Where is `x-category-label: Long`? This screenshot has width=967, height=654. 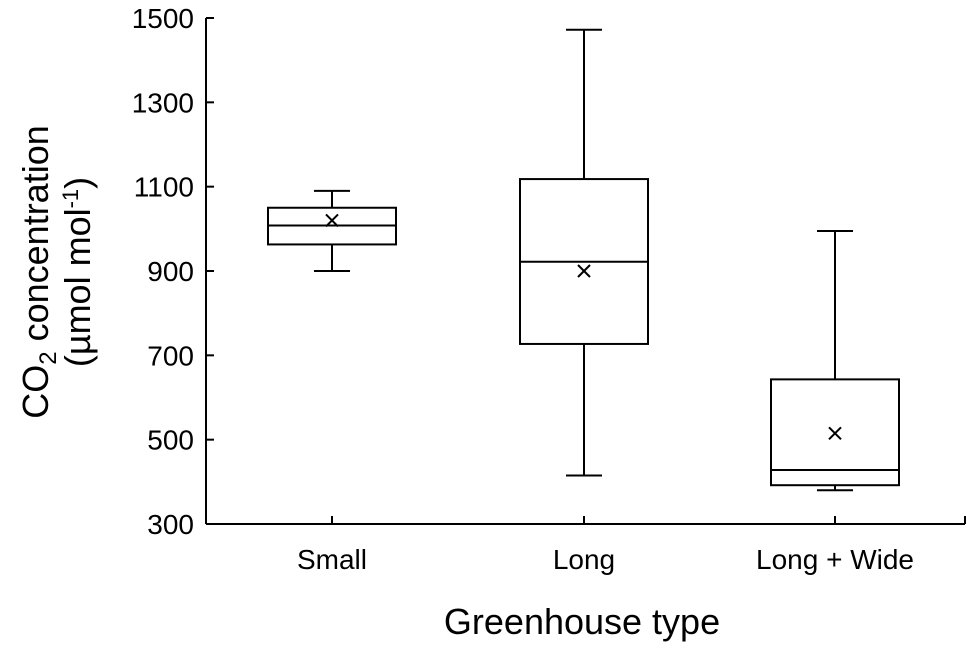
x-category-label: Long is located at coordinates (584, 559).